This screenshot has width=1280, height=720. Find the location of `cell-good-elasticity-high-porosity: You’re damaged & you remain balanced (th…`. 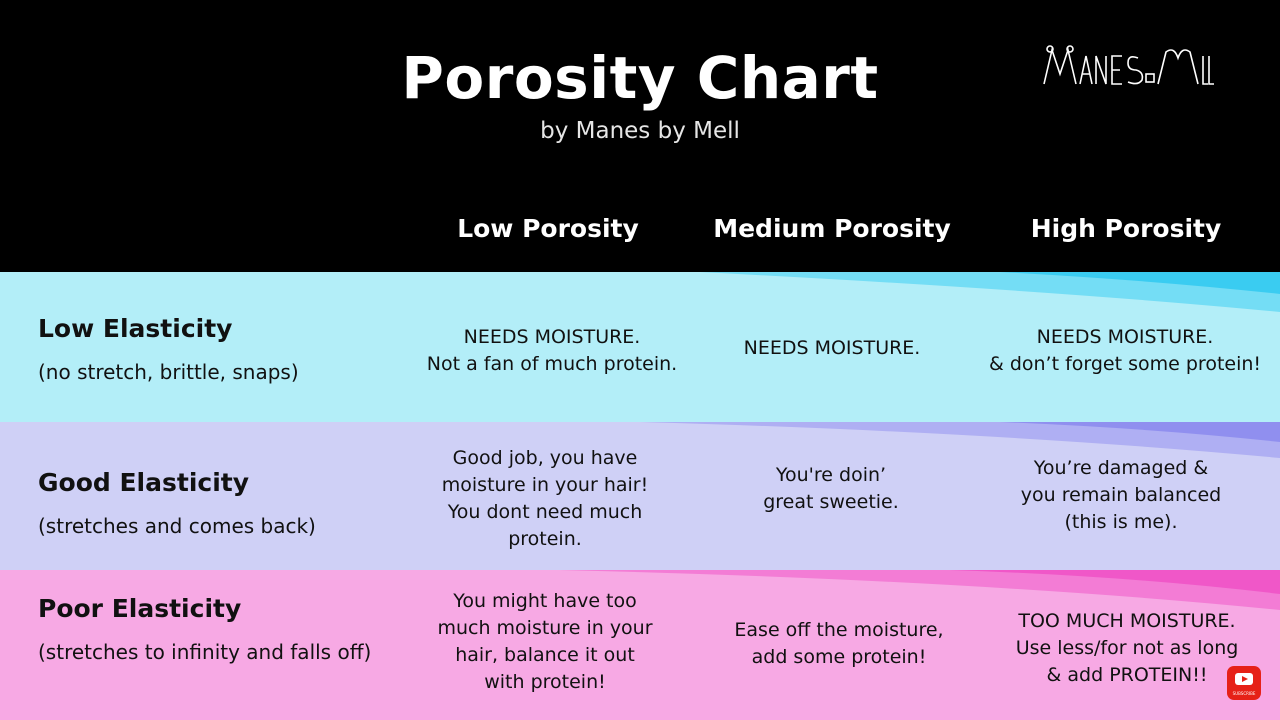

cell-good-elasticity-high-porosity: You’re damaged & you remain balanced (th… is located at coordinates (1121, 495).